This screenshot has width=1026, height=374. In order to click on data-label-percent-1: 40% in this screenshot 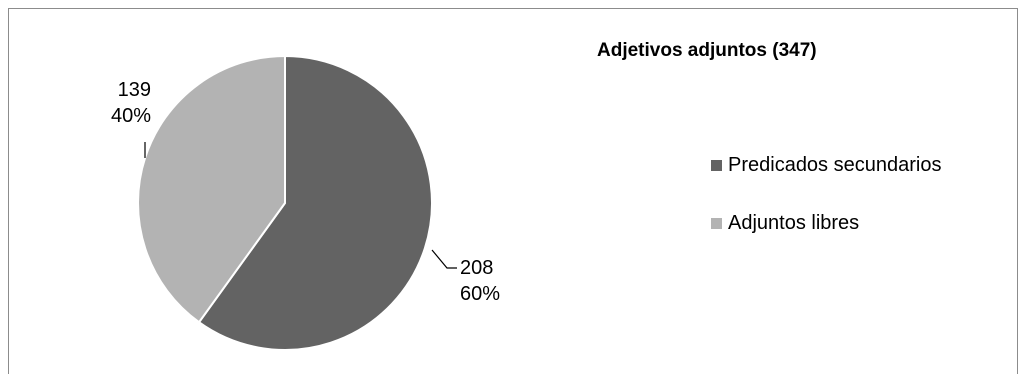, I will do `click(131, 116)`.